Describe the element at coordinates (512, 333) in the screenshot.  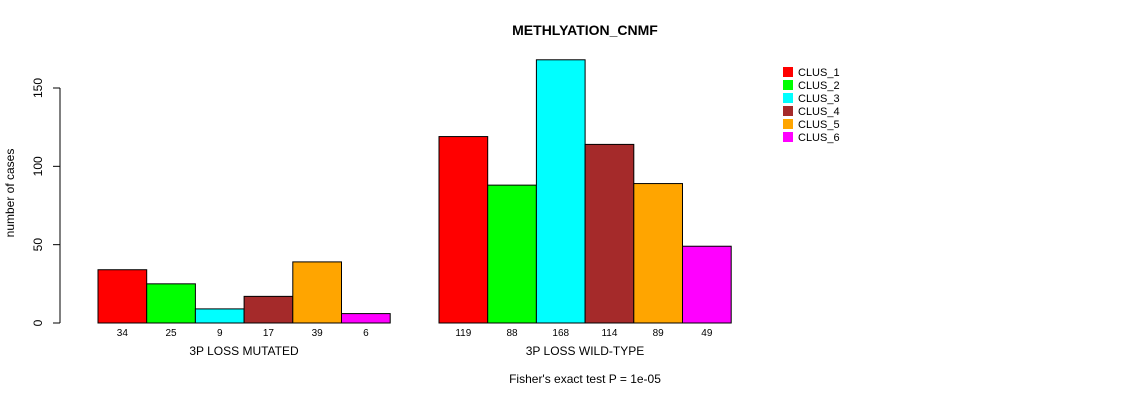
I see `bar-value-label: 88` at that location.